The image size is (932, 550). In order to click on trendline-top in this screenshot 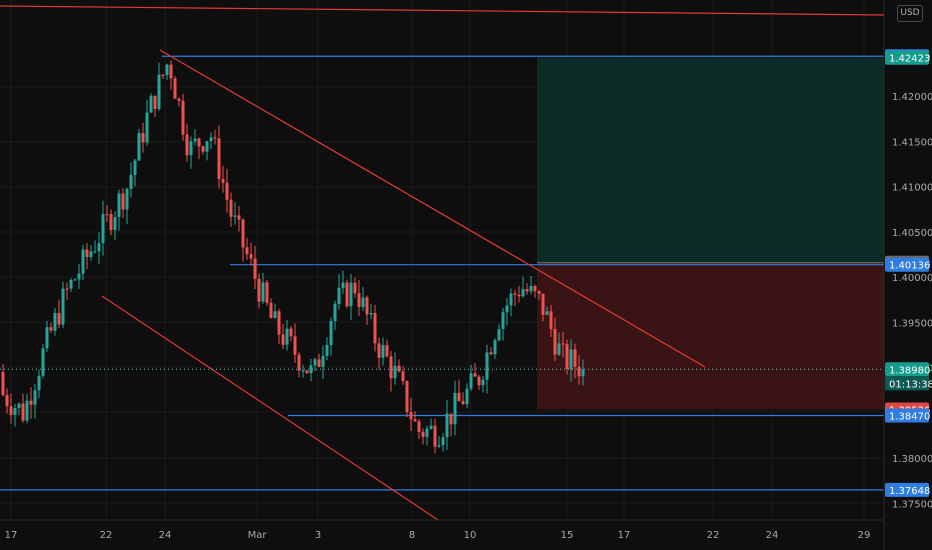, I will do `click(442, 10)`.